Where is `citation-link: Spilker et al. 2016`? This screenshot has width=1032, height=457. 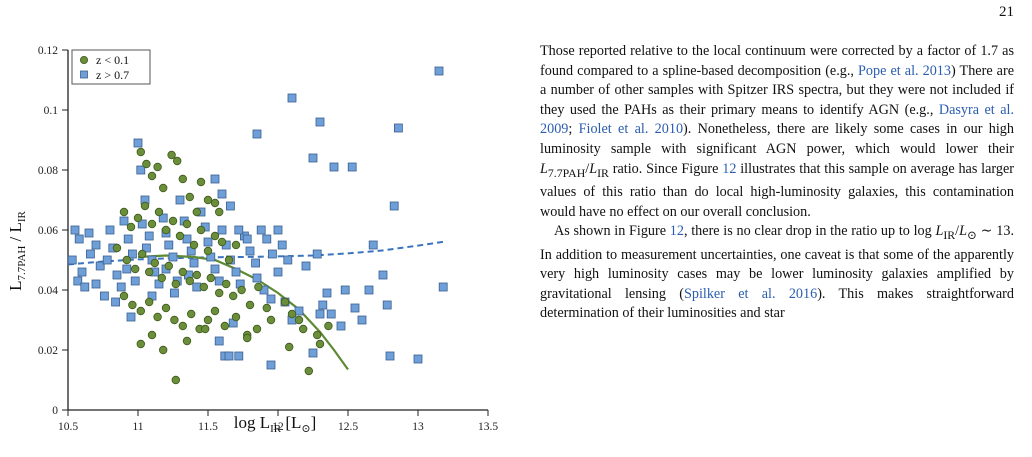 citation-link: Spilker et al. 2016 is located at coordinates (750, 293).